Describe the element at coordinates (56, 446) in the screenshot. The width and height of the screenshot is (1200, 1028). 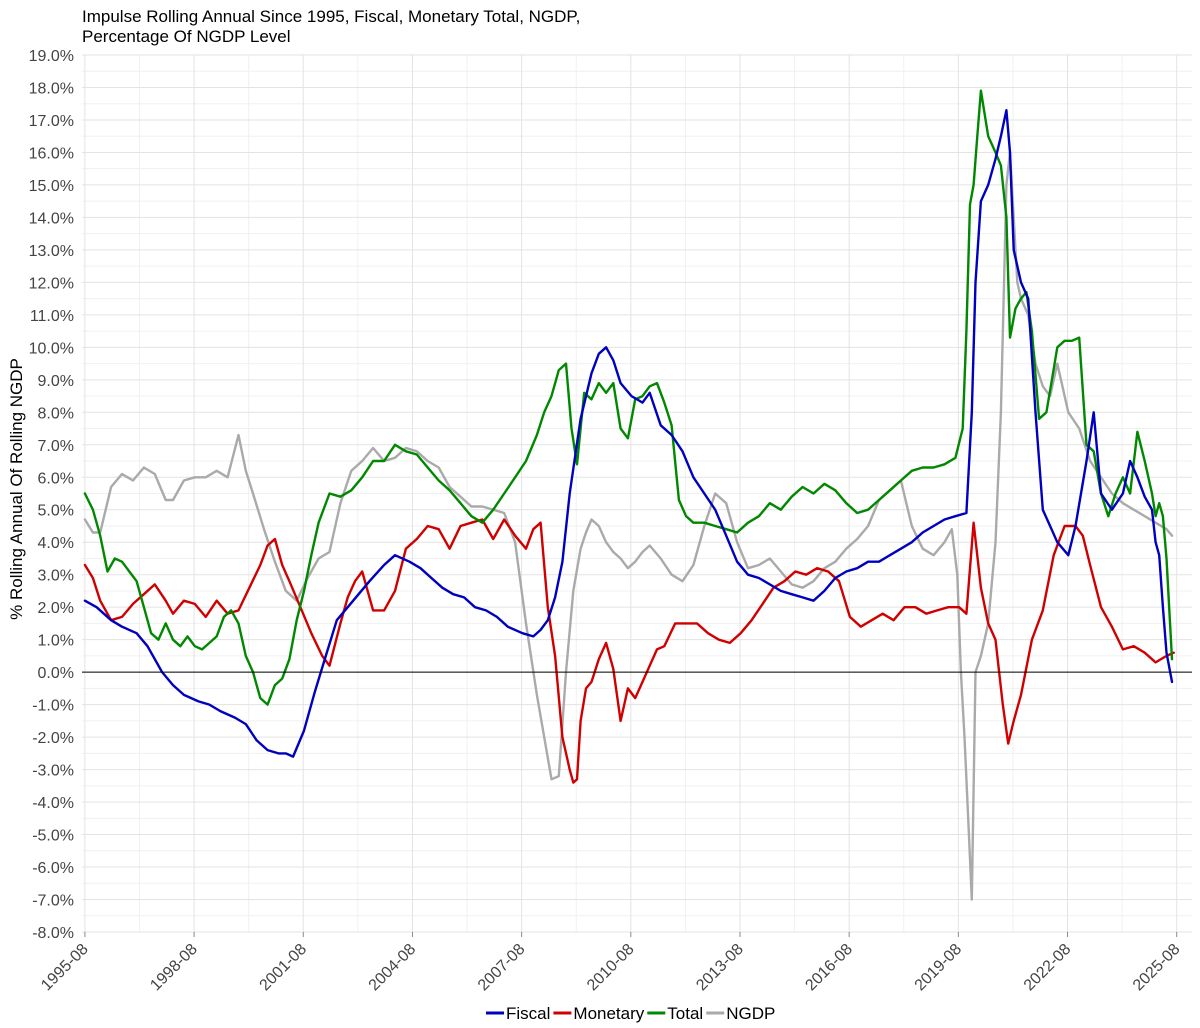
I see `y-tick-label: 7.0%` at that location.